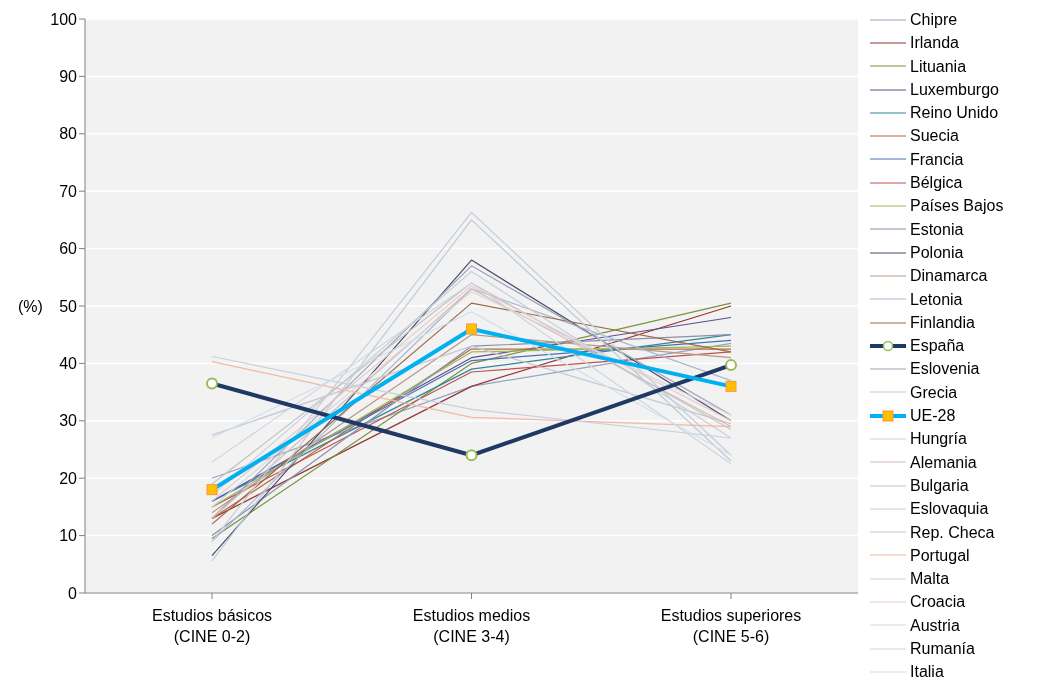 The width and height of the screenshot is (1052, 689). I want to click on legend-label: Italia, so click(927, 672).